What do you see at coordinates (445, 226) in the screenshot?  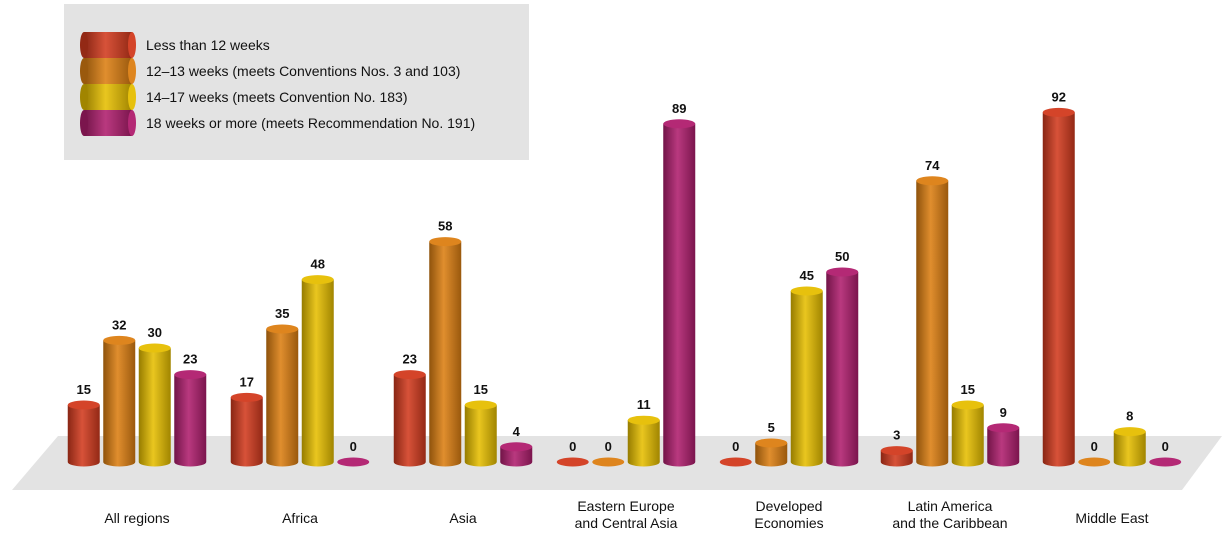 I see `data-label: 58` at bounding box center [445, 226].